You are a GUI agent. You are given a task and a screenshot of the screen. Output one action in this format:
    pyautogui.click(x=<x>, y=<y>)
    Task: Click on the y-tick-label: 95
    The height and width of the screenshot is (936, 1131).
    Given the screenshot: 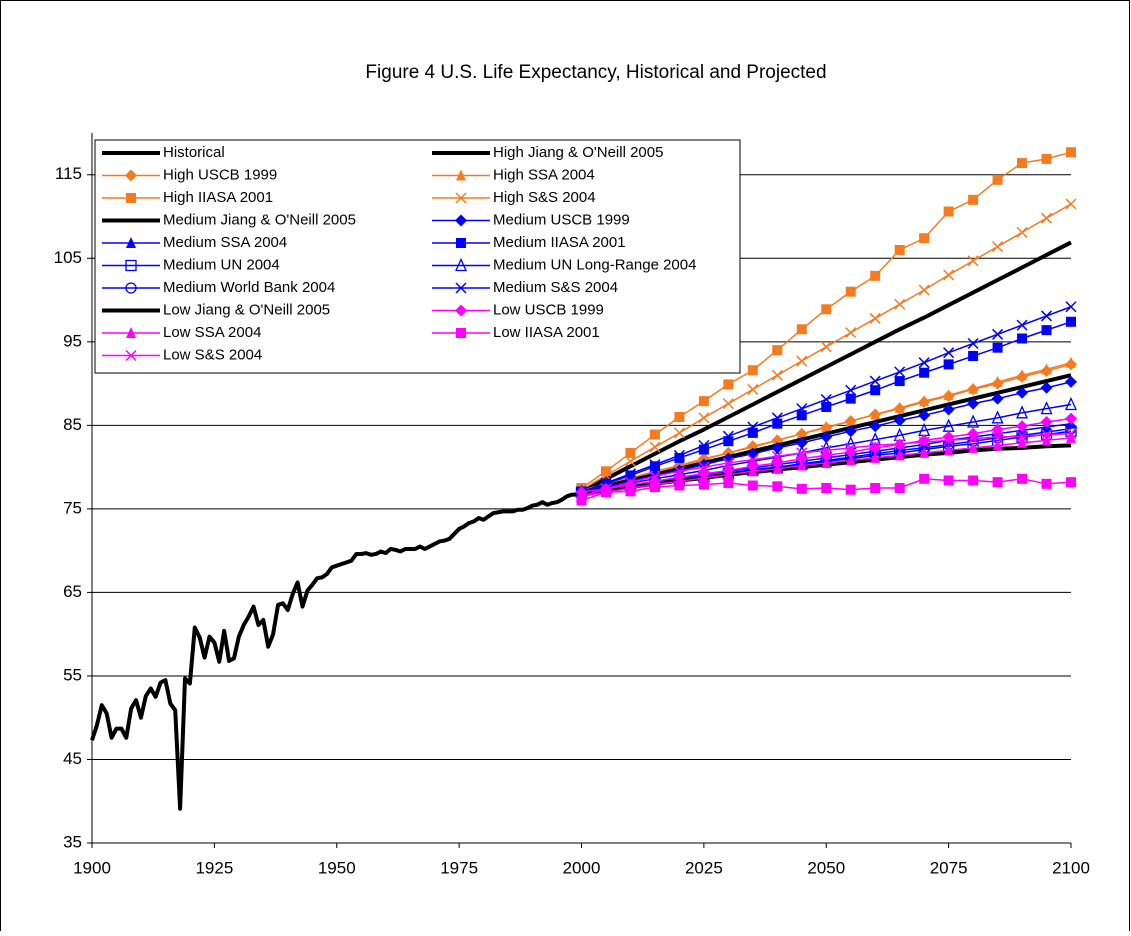 What is the action you would take?
    pyautogui.click(x=72, y=340)
    